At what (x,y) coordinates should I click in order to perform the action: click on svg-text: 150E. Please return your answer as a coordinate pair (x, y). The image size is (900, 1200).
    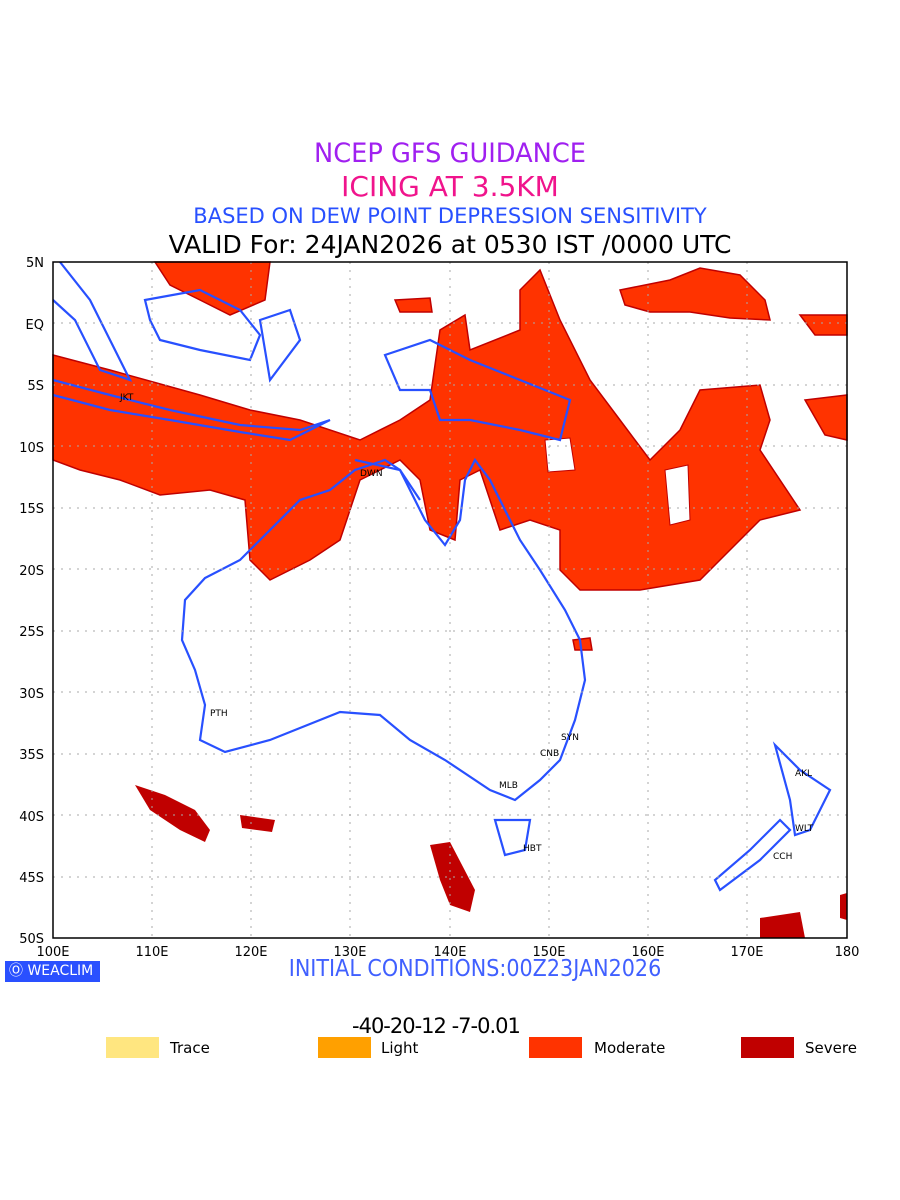
    Looking at the image, I should click on (548, 952).